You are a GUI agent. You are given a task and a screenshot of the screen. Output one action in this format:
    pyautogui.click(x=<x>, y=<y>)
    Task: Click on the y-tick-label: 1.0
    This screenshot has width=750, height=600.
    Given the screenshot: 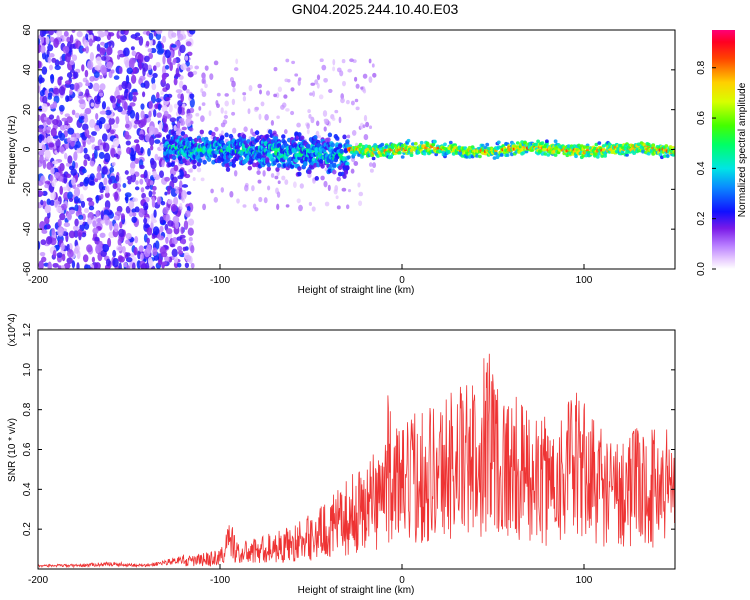 What is the action you would take?
    pyautogui.click(x=27, y=369)
    